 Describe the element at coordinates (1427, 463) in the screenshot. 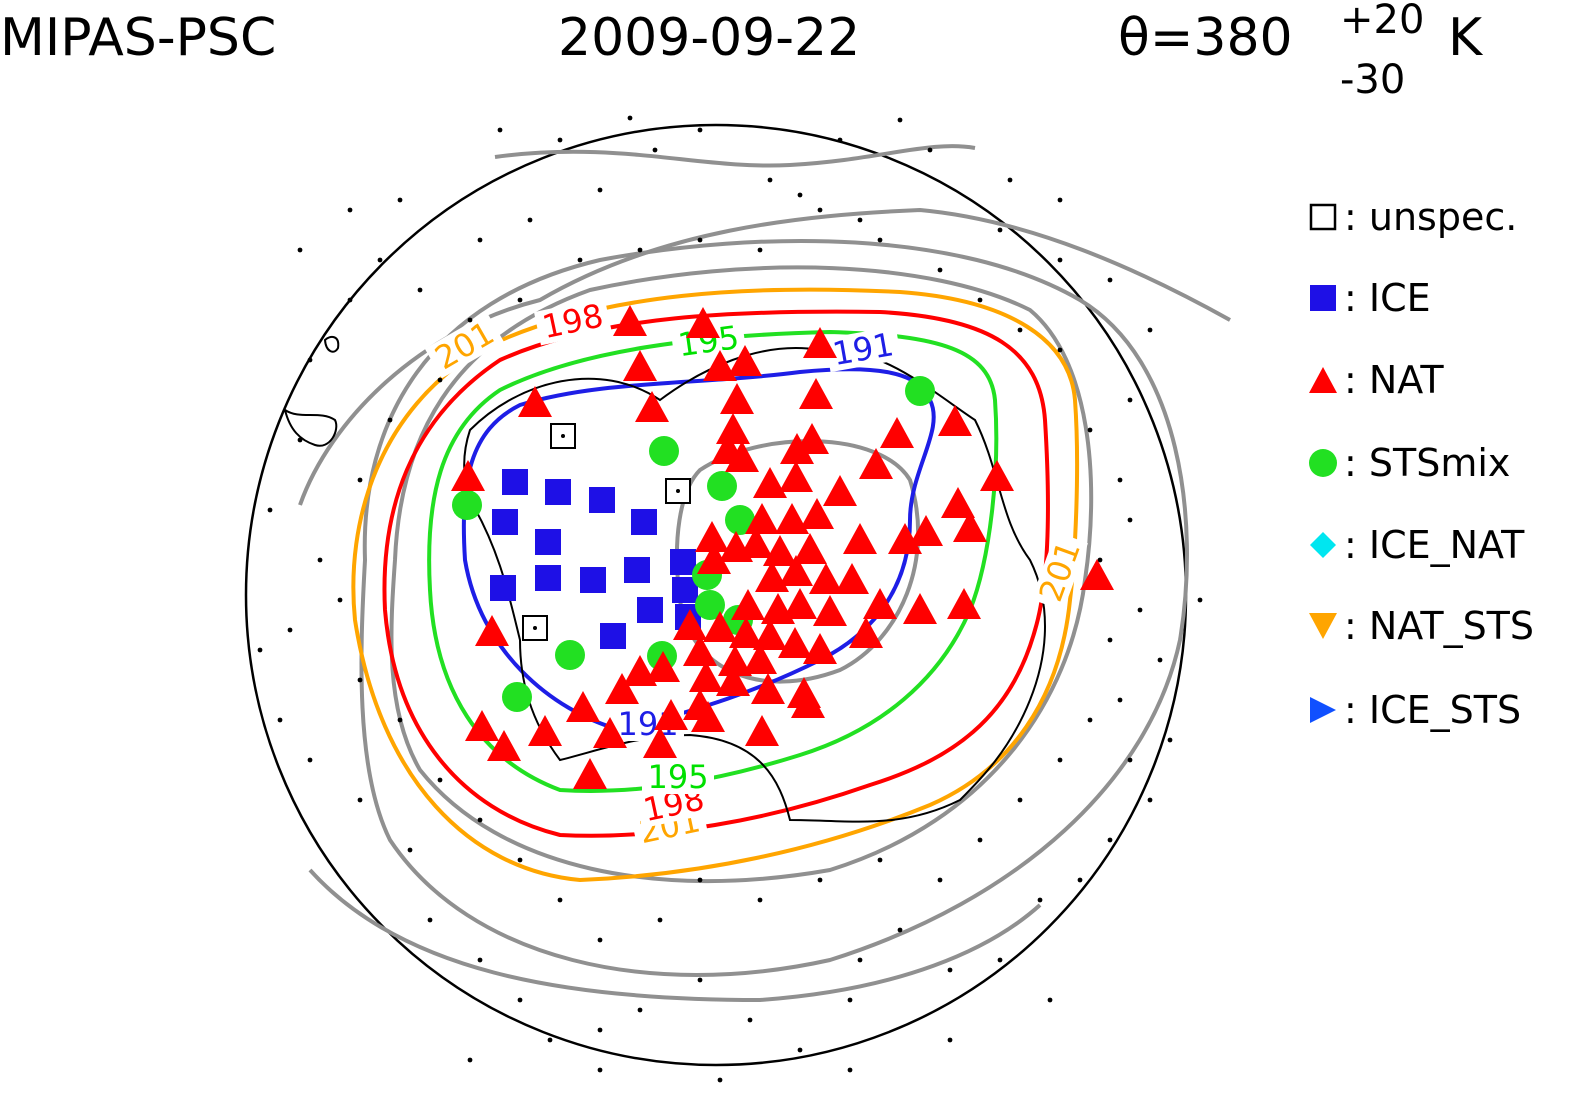

I see `legend-label: : STSmix` at that location.